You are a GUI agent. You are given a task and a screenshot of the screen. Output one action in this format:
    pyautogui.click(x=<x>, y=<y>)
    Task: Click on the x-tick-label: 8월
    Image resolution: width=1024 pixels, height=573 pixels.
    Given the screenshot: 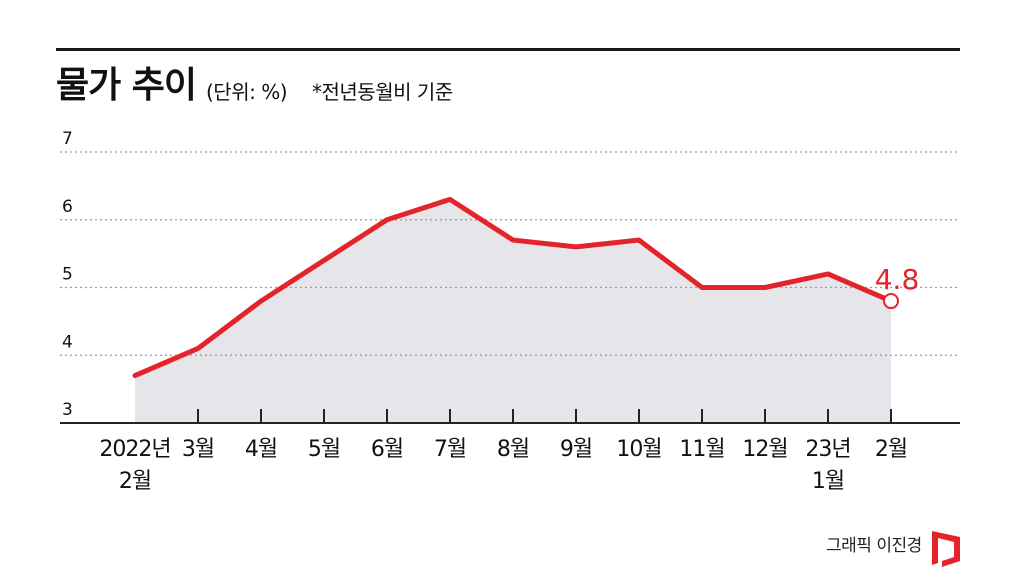 What is the action you would take?
    pyautogui.click(x=513, y=449)
    